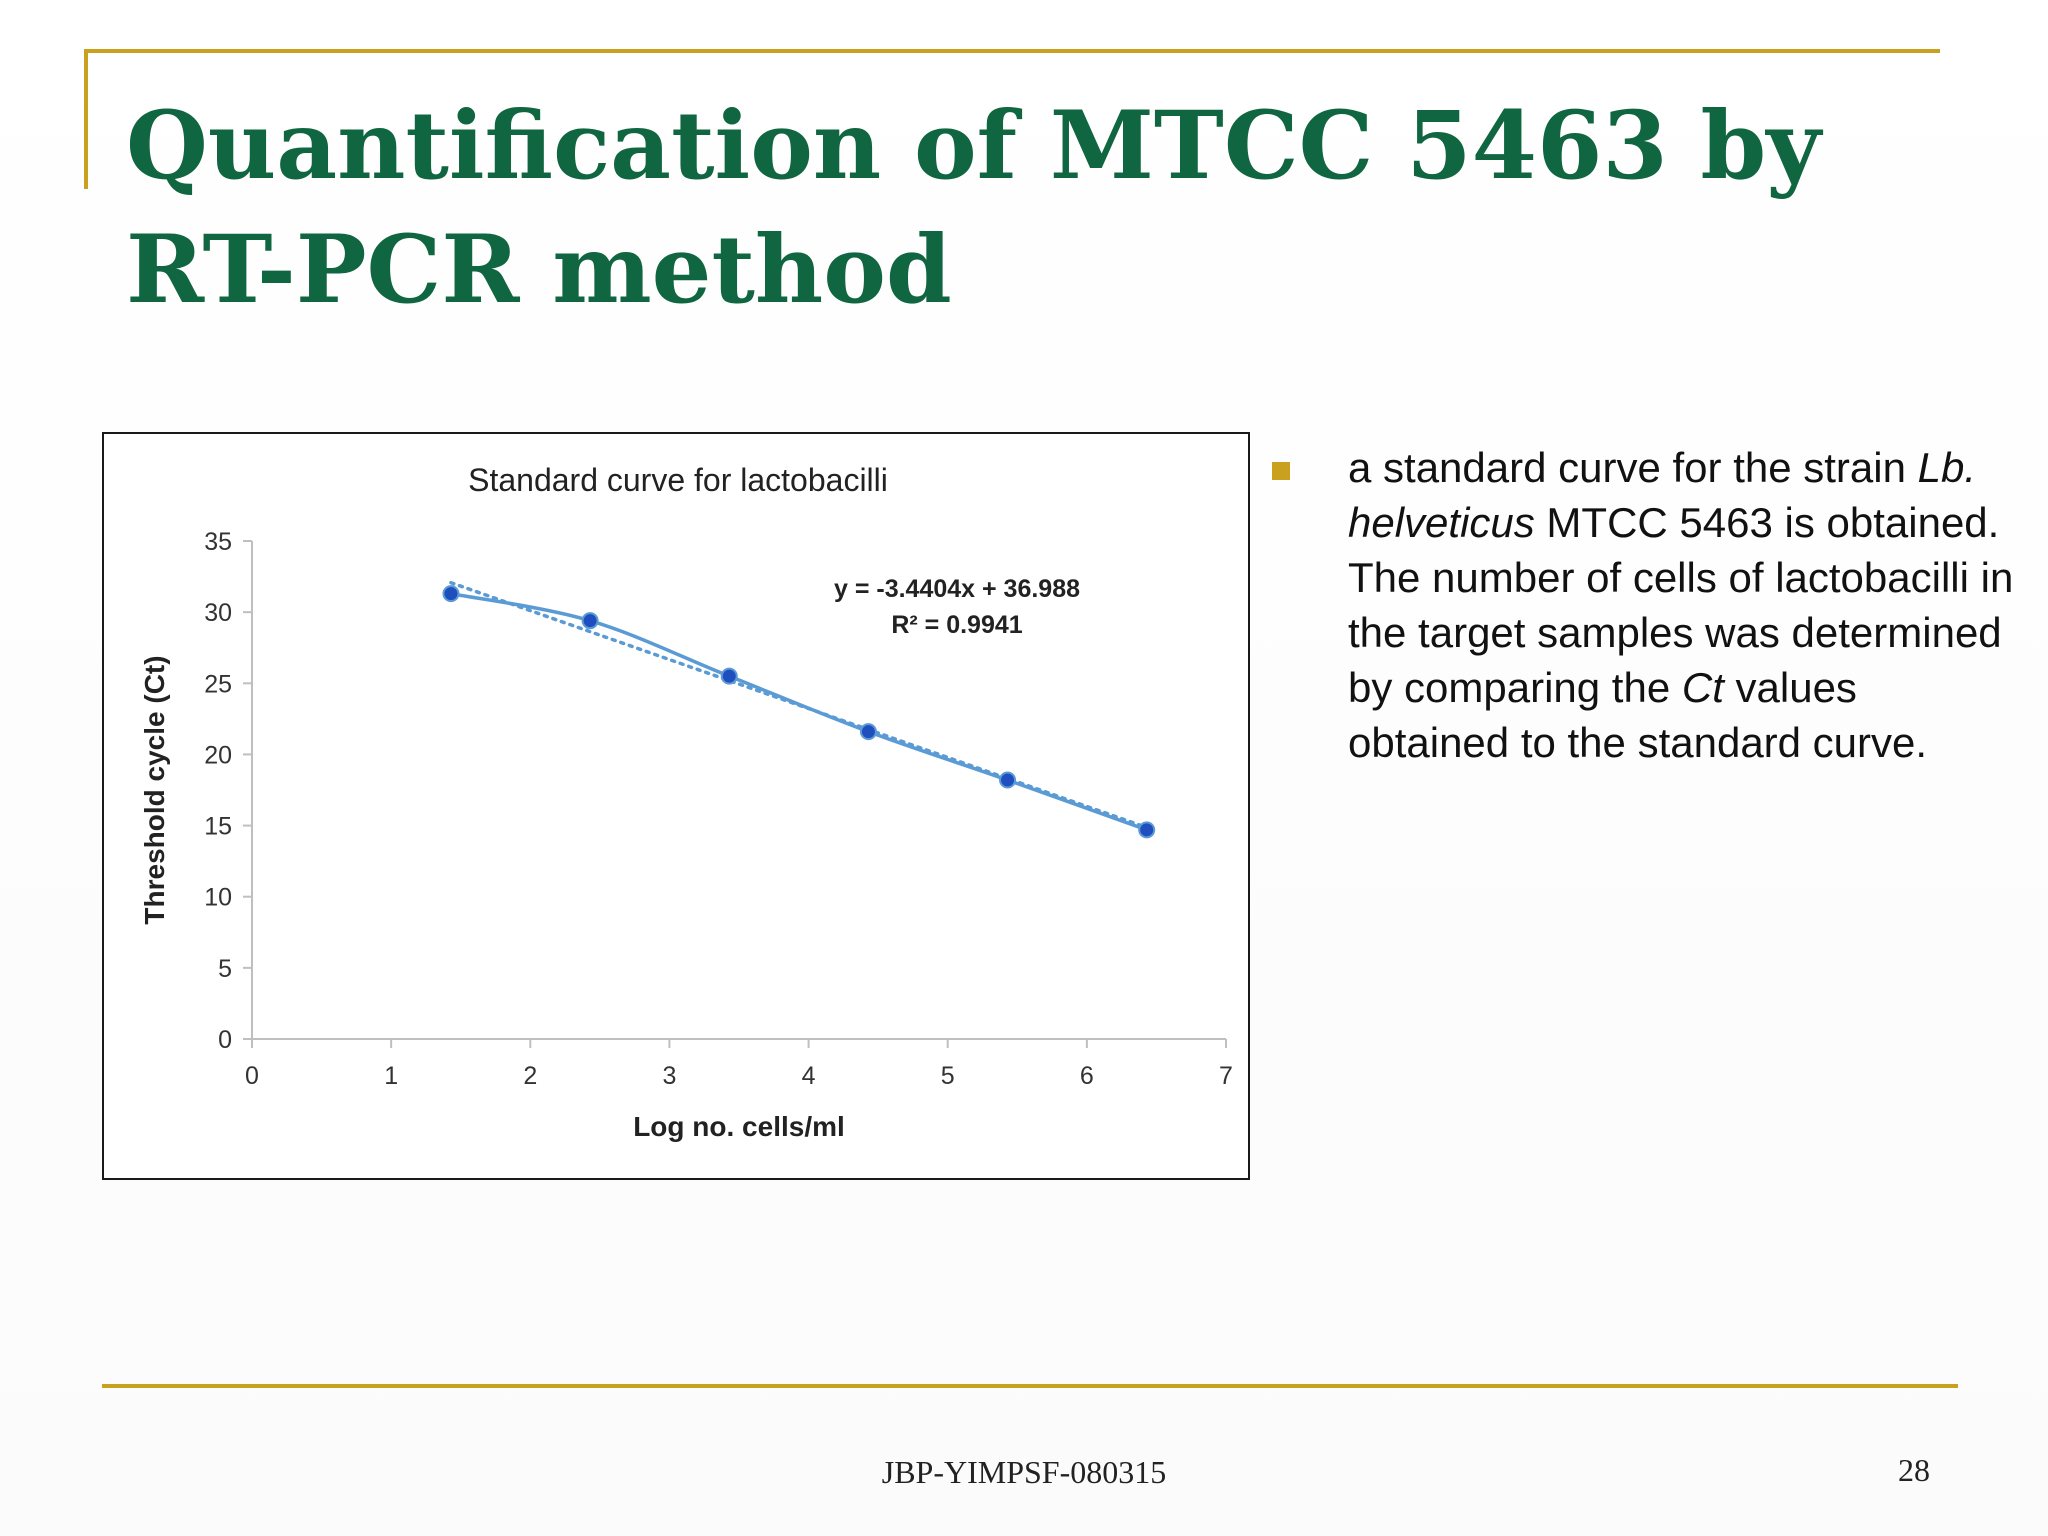 The width and height of the screenshot is (2048, 1536). I want to click on species-name: Lb. helveticus, so click(1662, 495).